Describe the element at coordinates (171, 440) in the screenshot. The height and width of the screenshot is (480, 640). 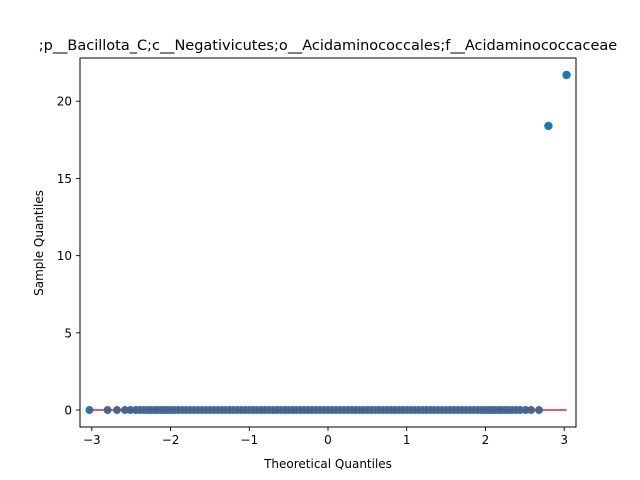
I see `x-tick-label--2: −2` at that location.